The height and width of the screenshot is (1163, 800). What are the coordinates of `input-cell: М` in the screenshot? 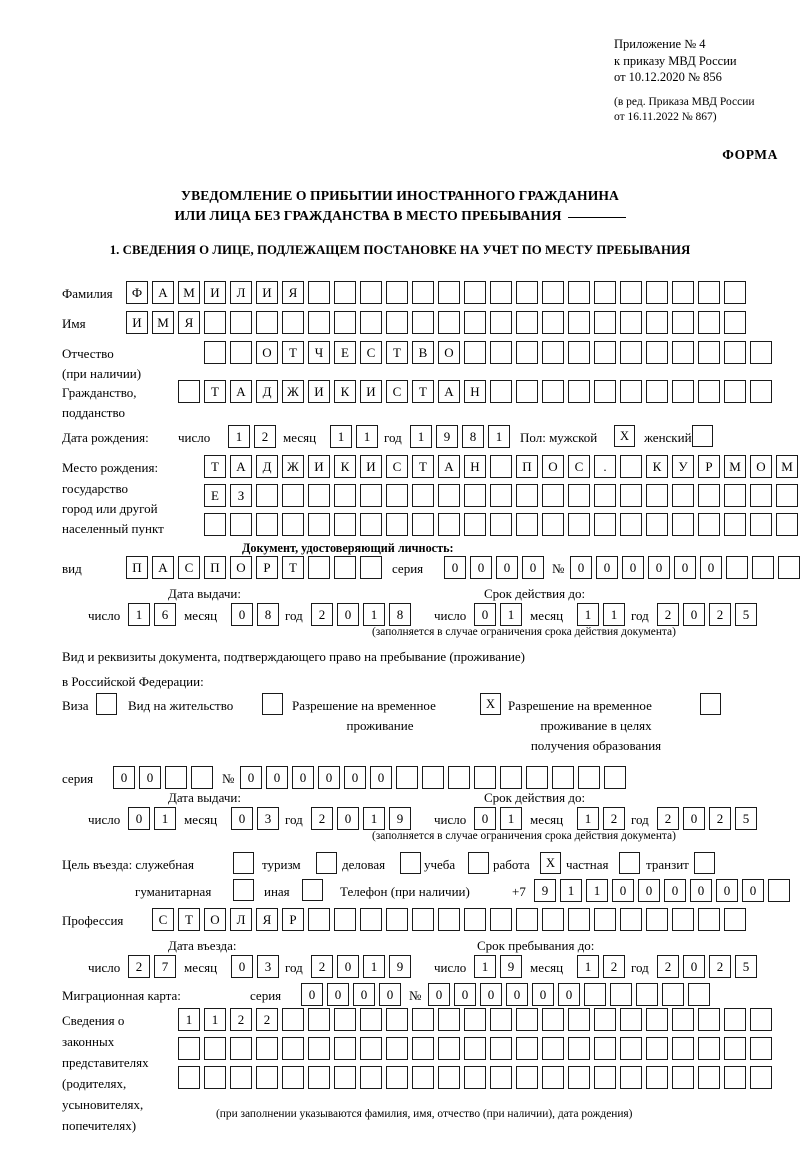 It's located at (163, 322).